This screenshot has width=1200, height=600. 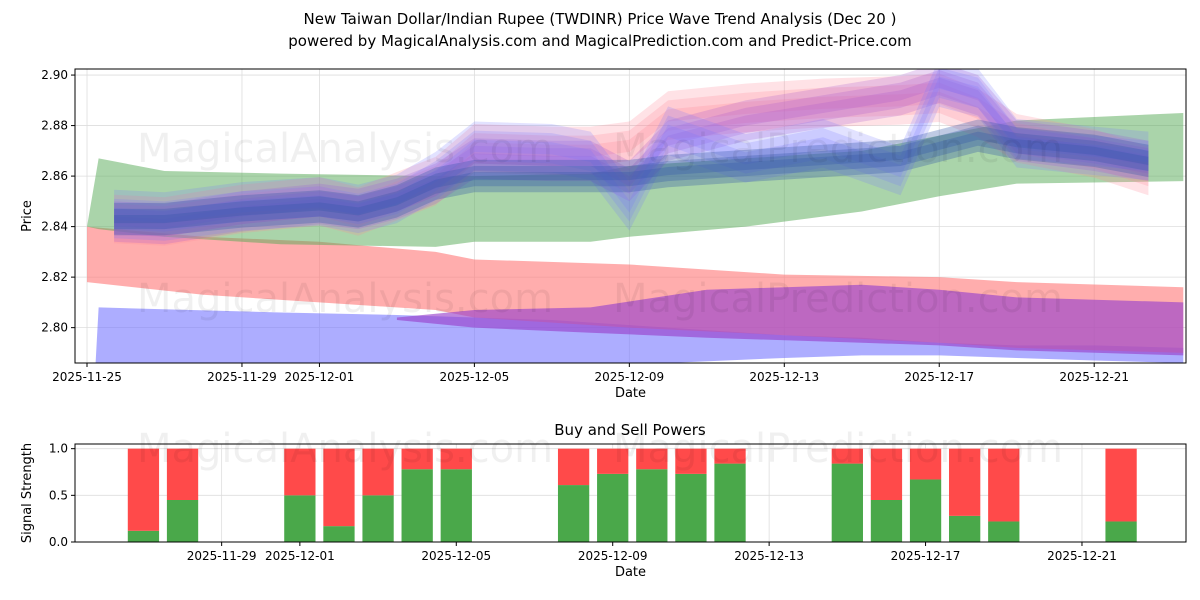 I want to click on y-tick-label: 0.0, so click(x=58, y=542).